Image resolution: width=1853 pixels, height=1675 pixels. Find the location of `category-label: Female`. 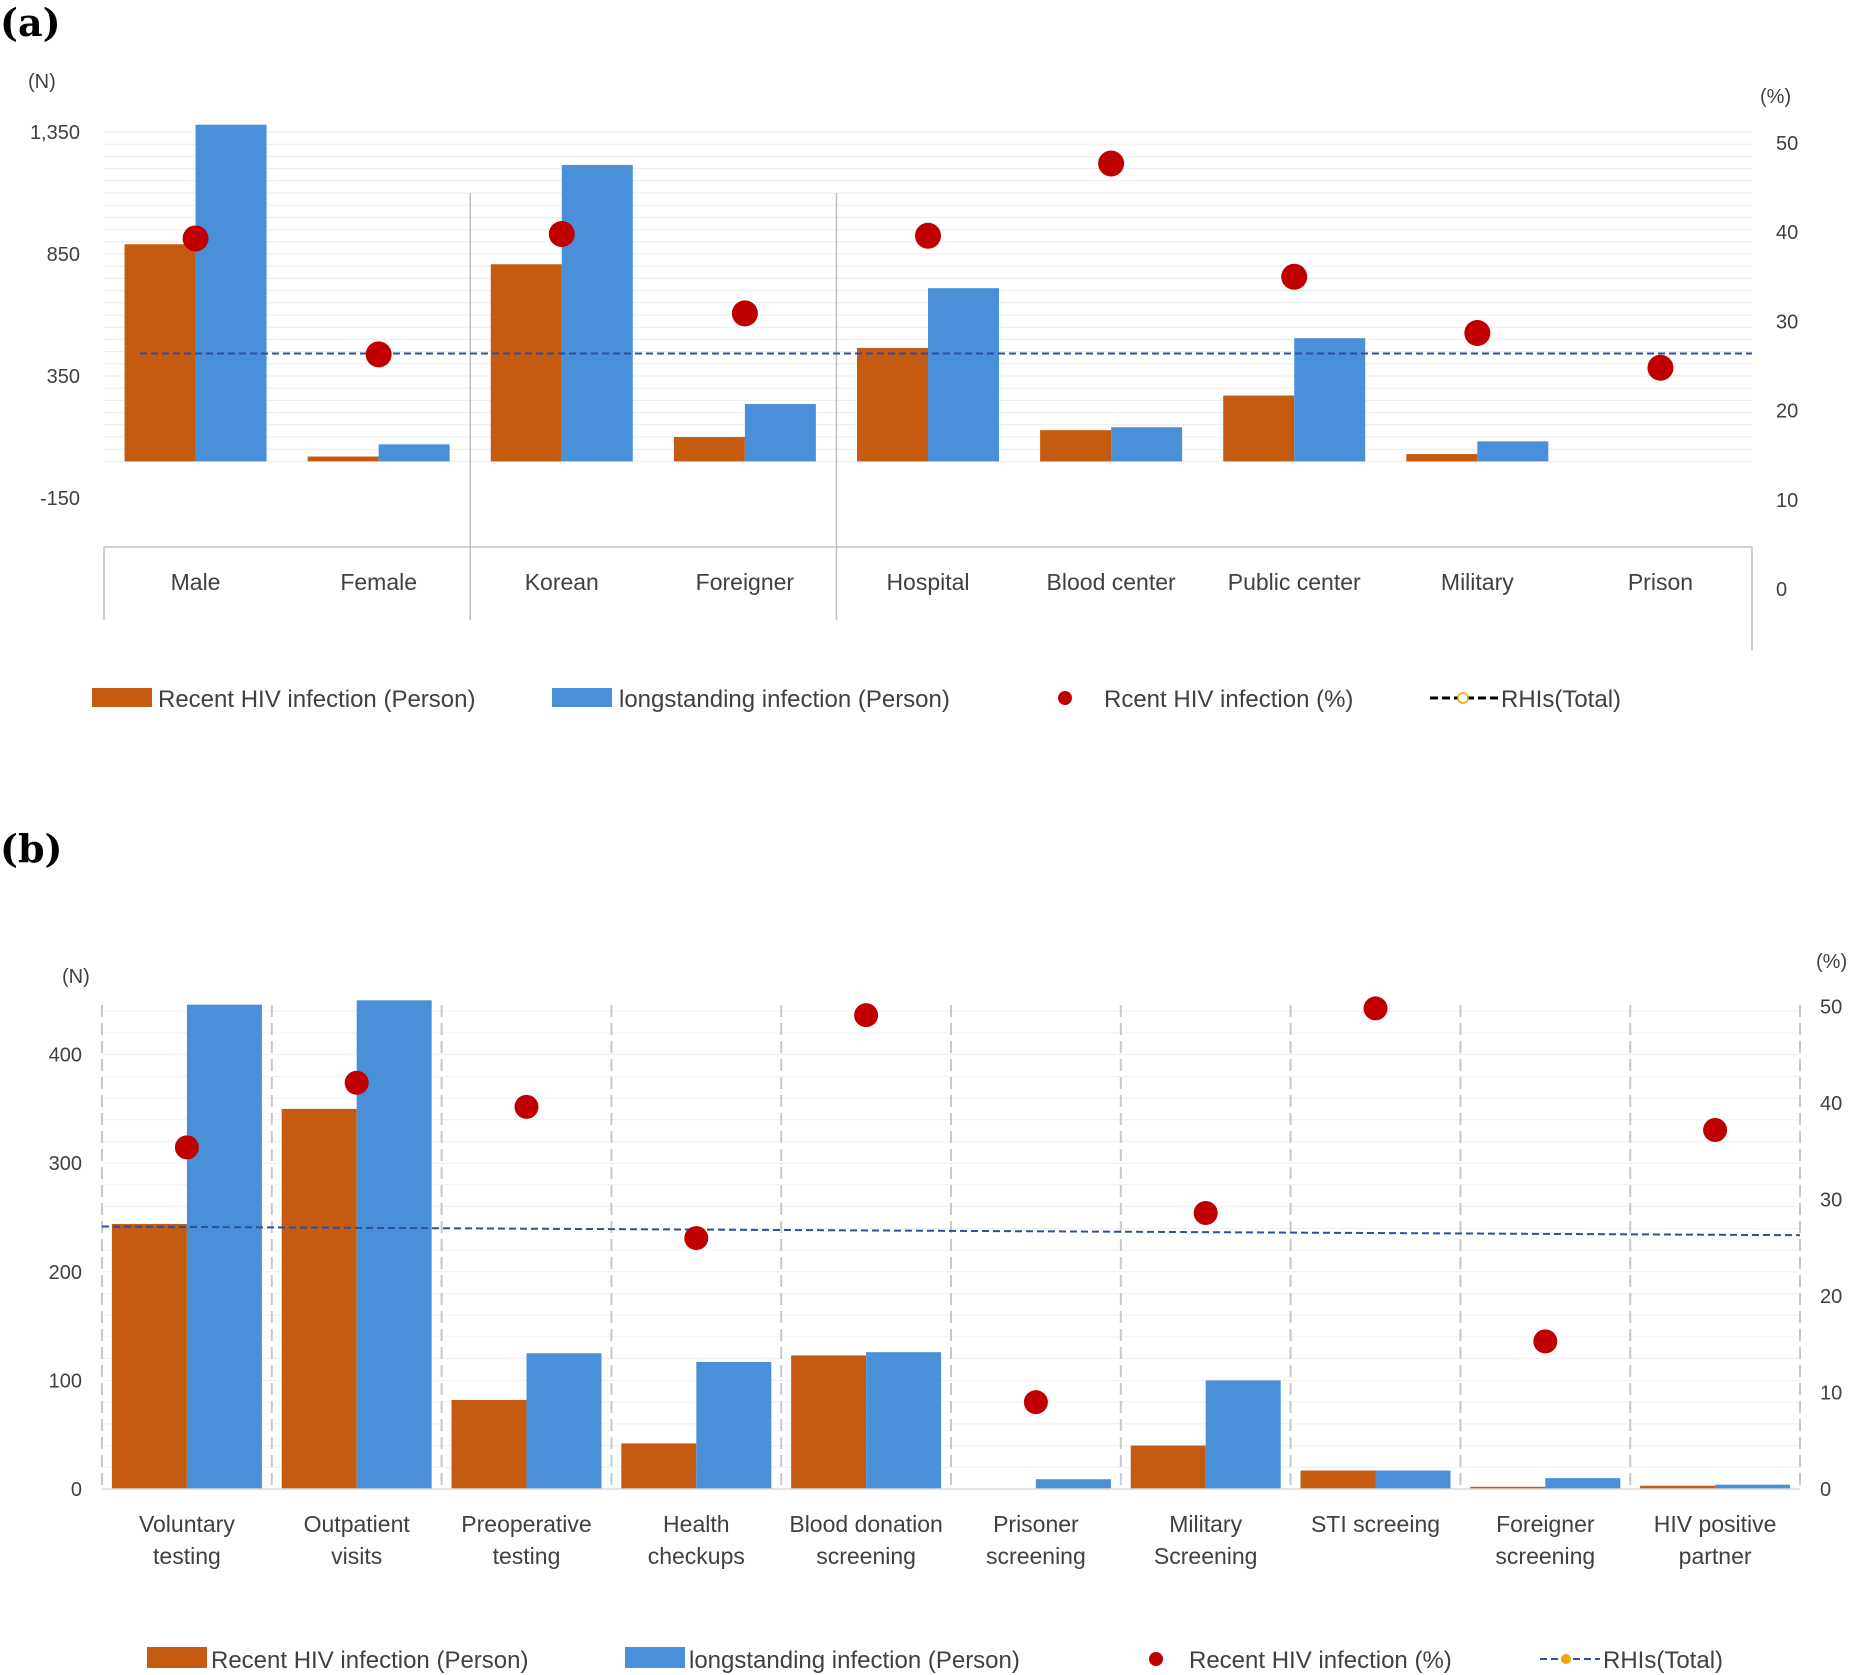

category-label: Female is located at coordinates (378, 582).